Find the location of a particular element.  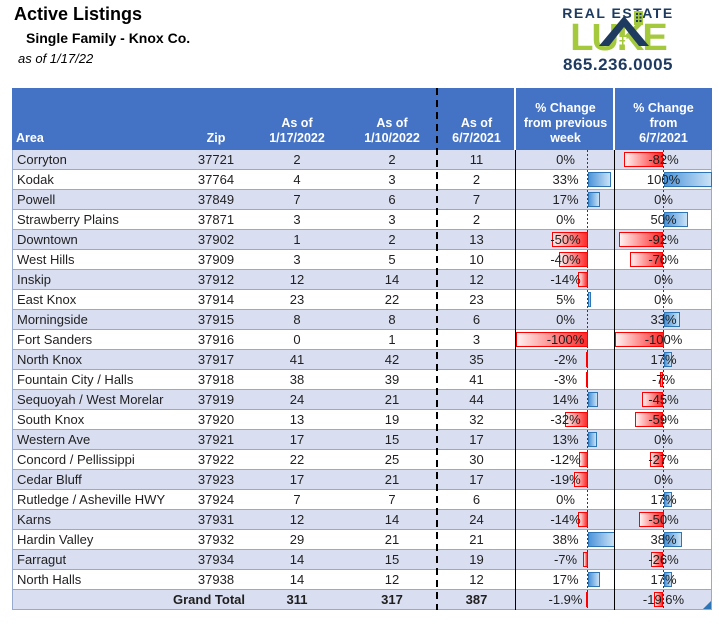

pct-value: -2% is located at coordinates (565, 359).